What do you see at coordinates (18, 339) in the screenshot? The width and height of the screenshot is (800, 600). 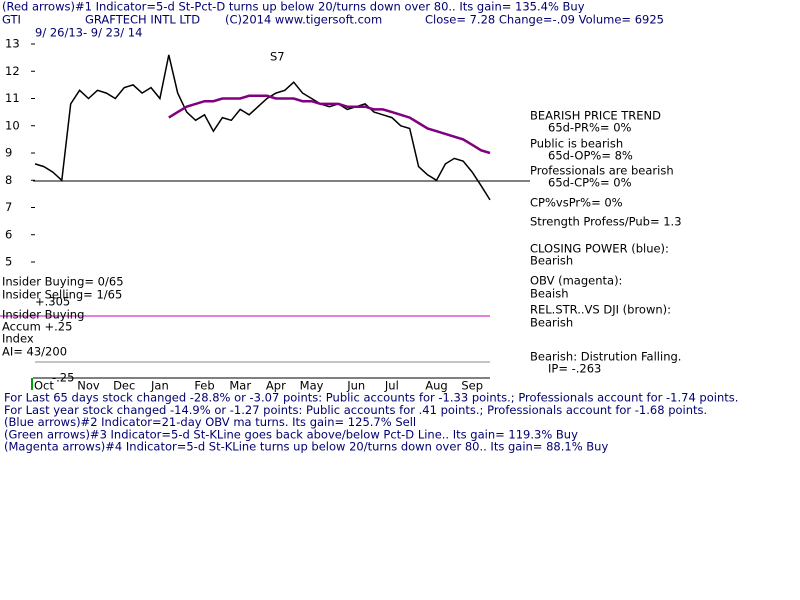 I see `left-label: Index` at bounding box center [18, 339].